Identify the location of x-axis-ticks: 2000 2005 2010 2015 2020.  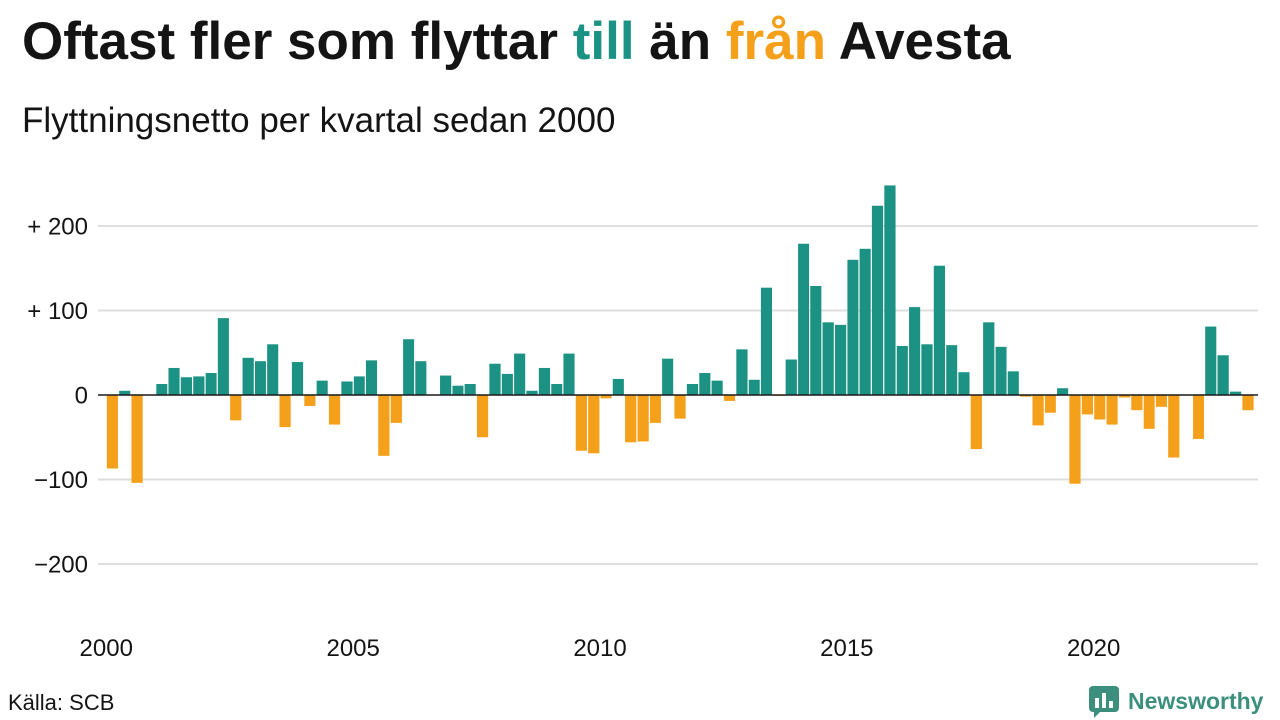
(600, 648).